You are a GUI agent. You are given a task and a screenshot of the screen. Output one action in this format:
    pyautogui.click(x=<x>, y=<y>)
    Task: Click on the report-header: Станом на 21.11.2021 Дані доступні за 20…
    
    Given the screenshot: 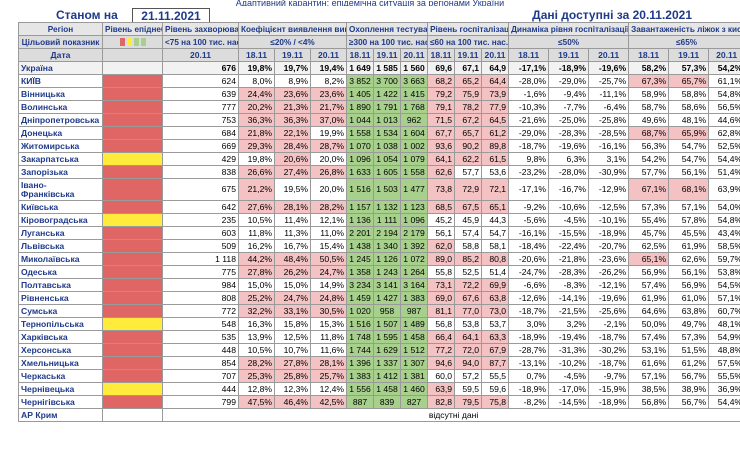 What is the action you would take?
    pyautogui.click(x=370, y=14)
    